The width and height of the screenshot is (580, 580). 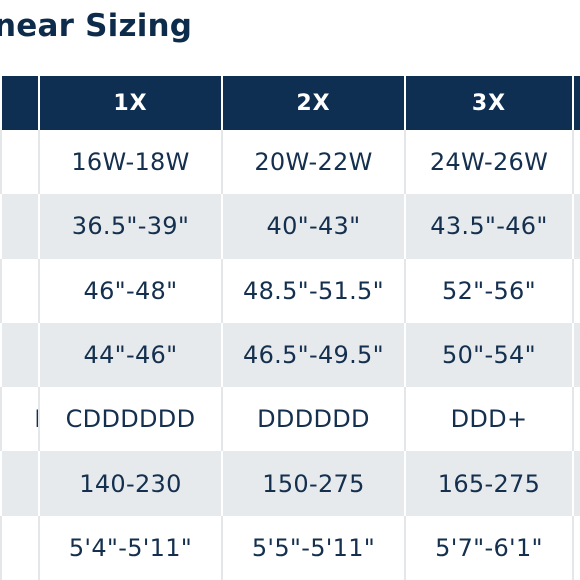 I want to click on header-row: 1X 2X 3X, so click(x=290, y=103).